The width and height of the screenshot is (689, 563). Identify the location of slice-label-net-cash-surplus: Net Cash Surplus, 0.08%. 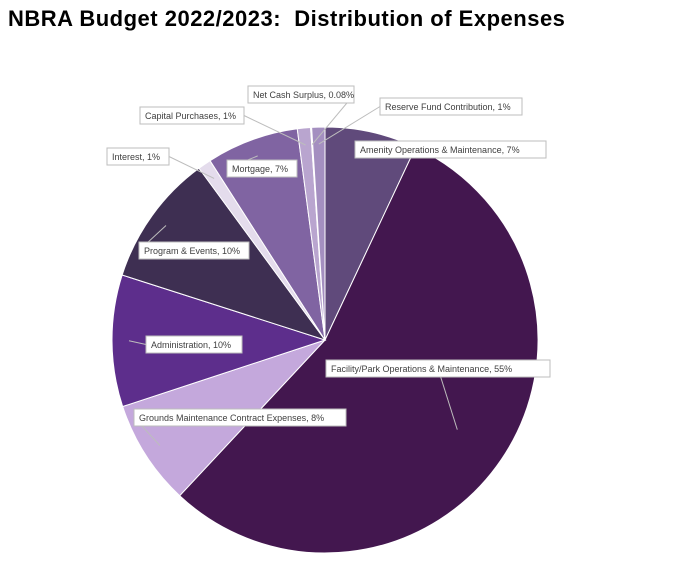
(303, 95).